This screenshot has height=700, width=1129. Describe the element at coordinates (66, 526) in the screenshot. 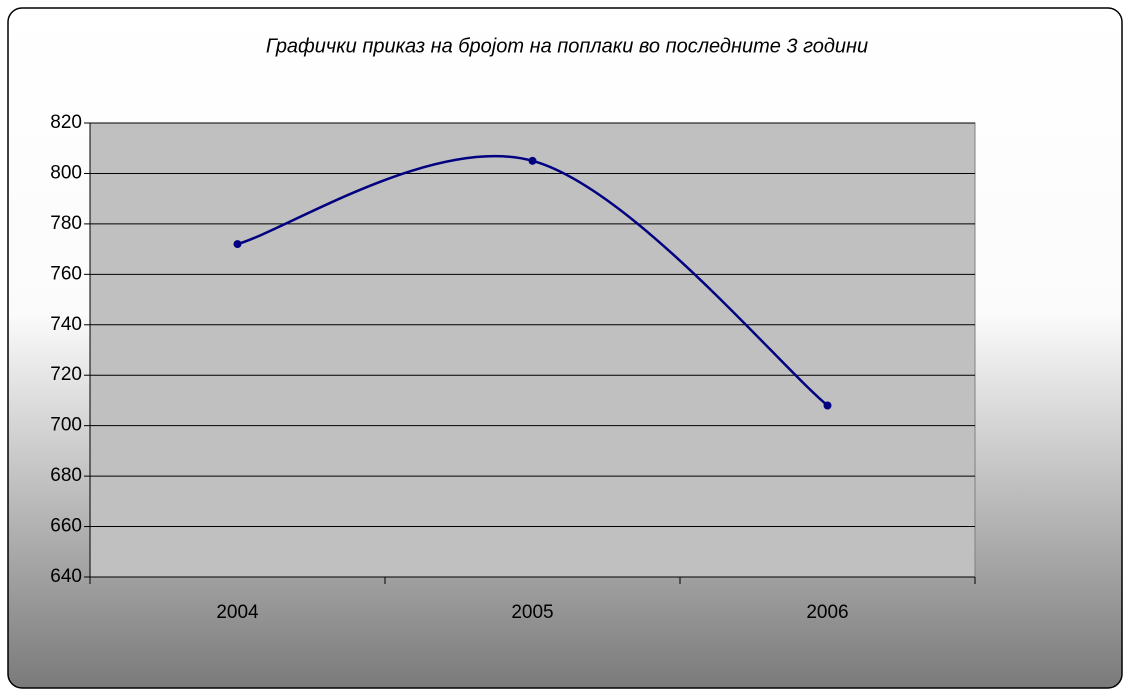

I see `y-tick-label: 660` at that location.